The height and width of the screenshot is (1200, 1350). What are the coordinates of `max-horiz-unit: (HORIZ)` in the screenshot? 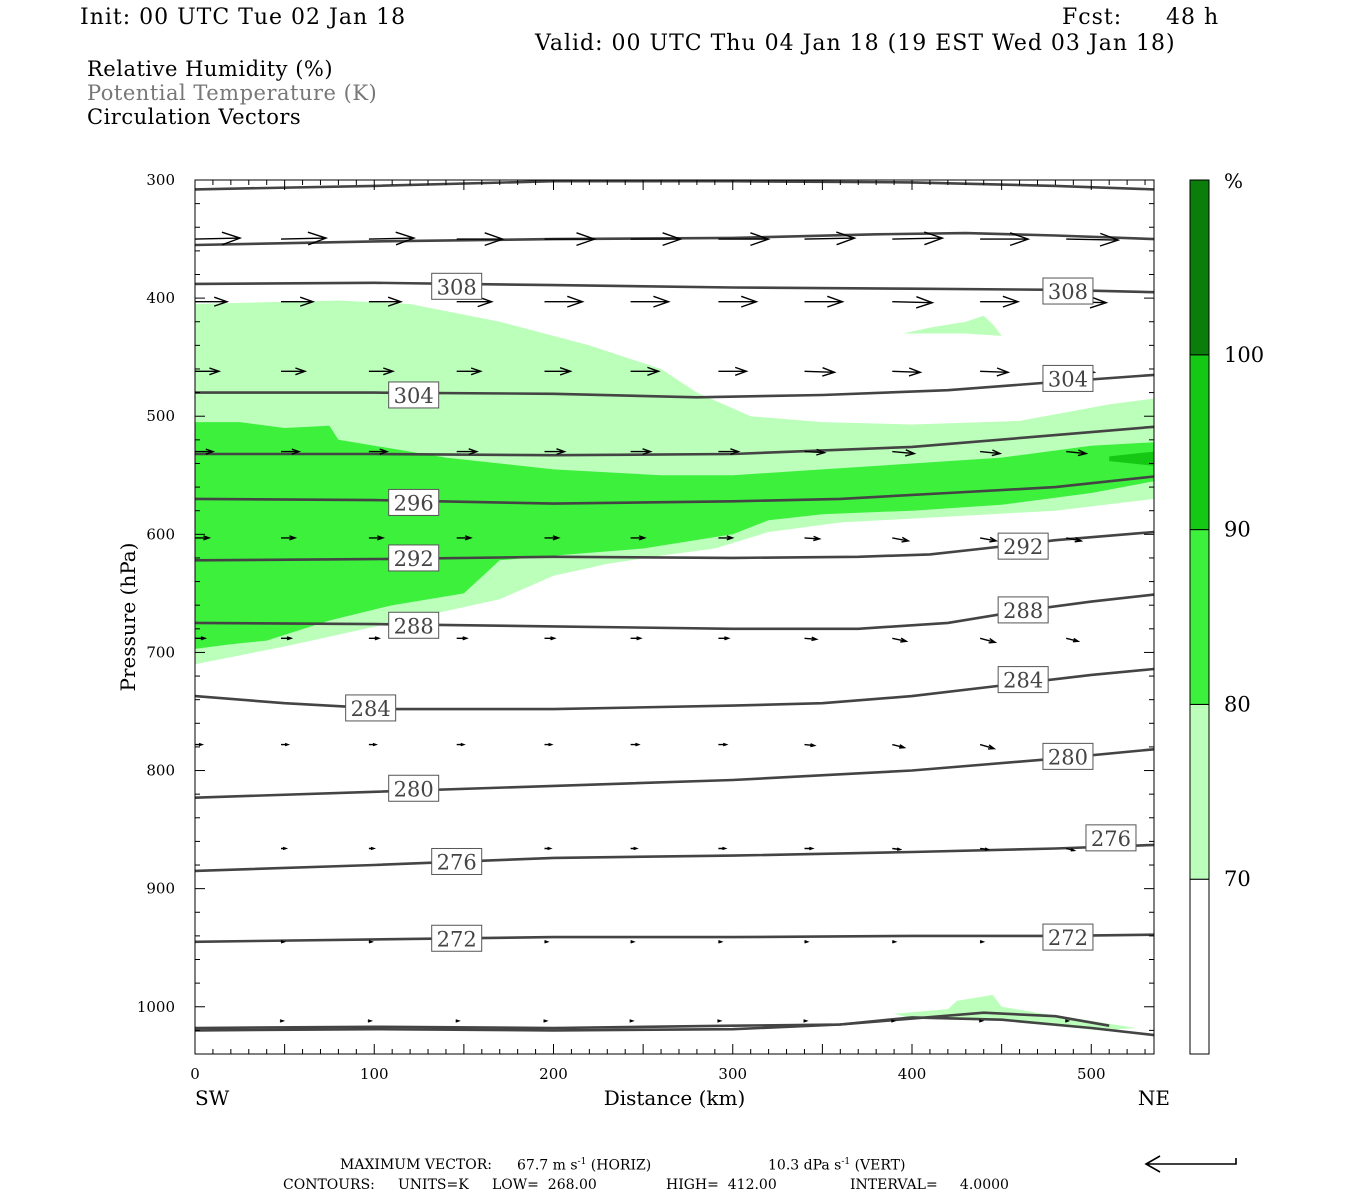 It's located at (621, 1165).